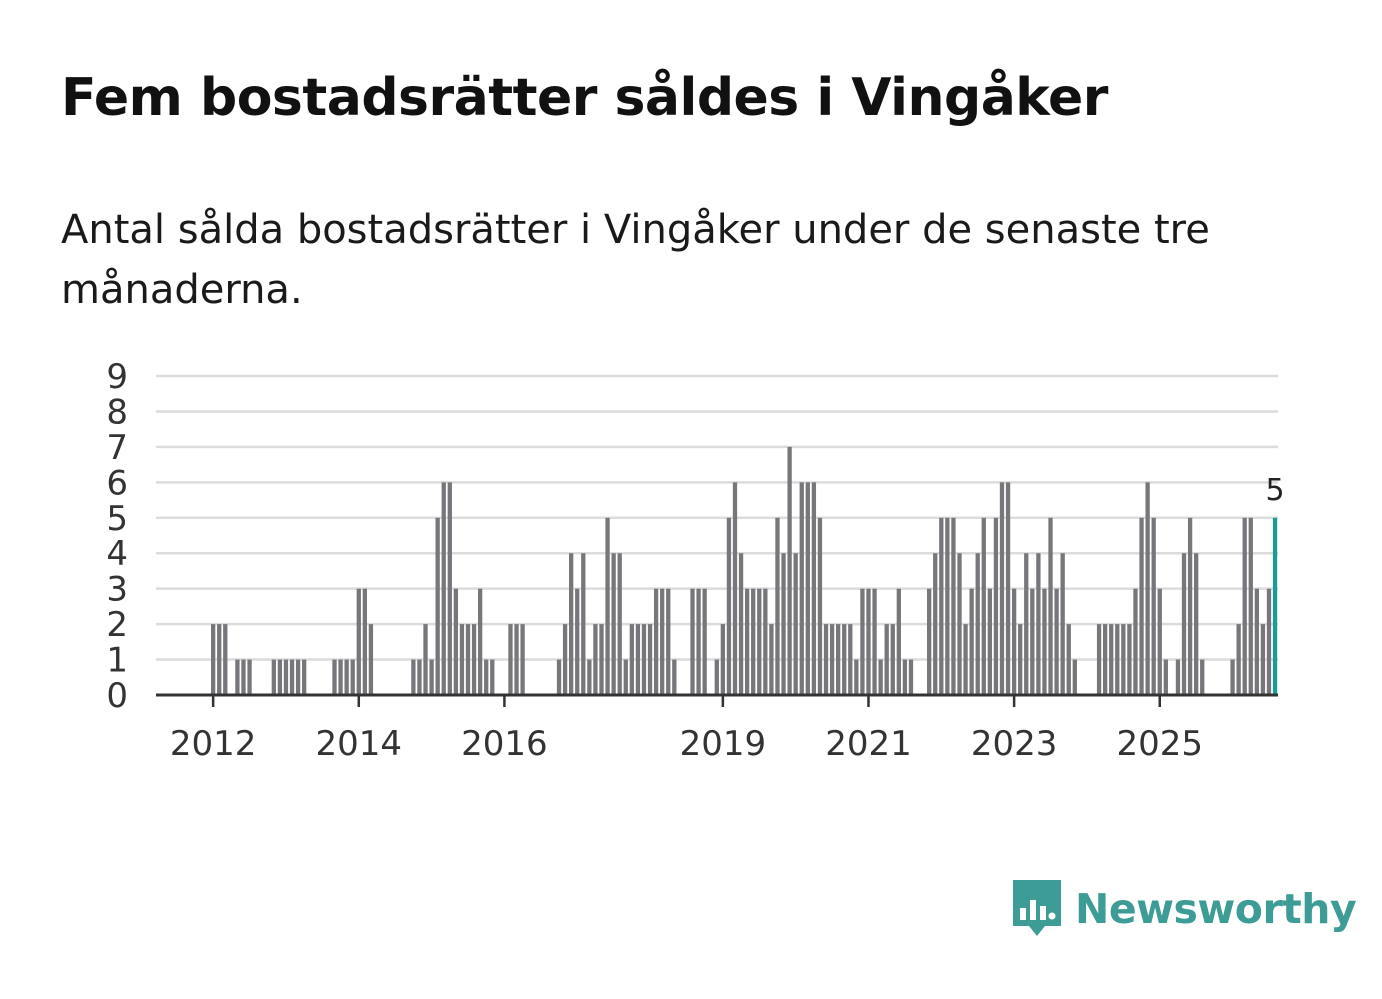  What do you see at coordinates (117, 412) in the screenshot?
I see `y-tick-label: 8` at bounding box center [117, 412].